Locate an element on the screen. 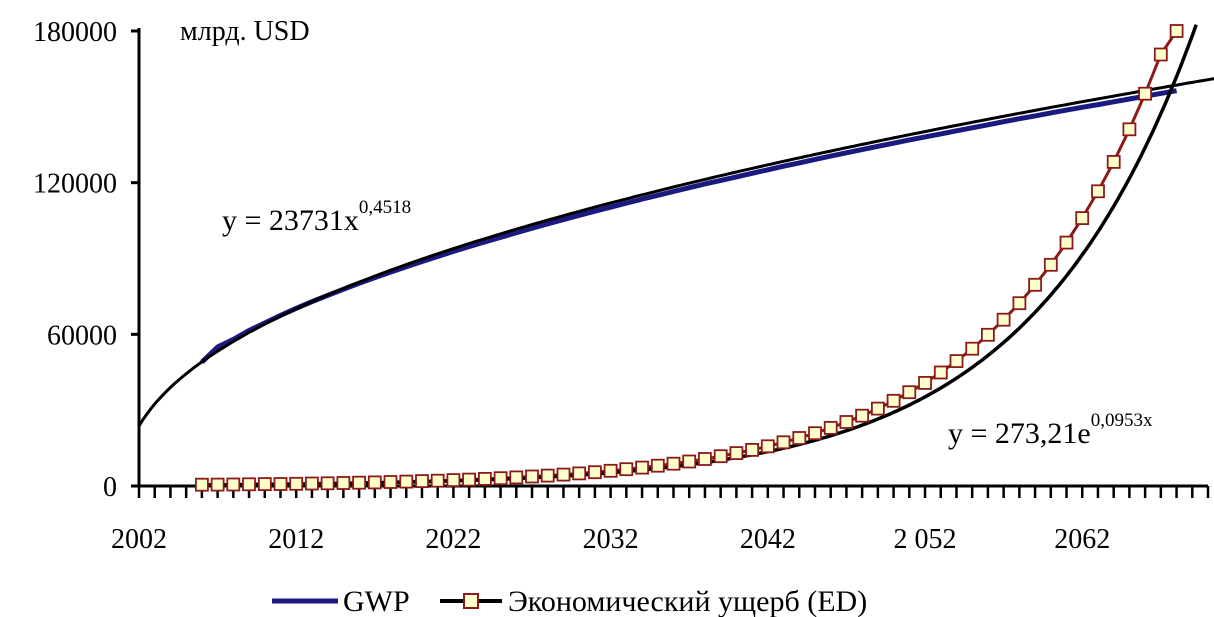 This screenshot has width=1214, height=617. ed-equation: y = 273,21e0,0953x is located at coordinates (1050, 430).